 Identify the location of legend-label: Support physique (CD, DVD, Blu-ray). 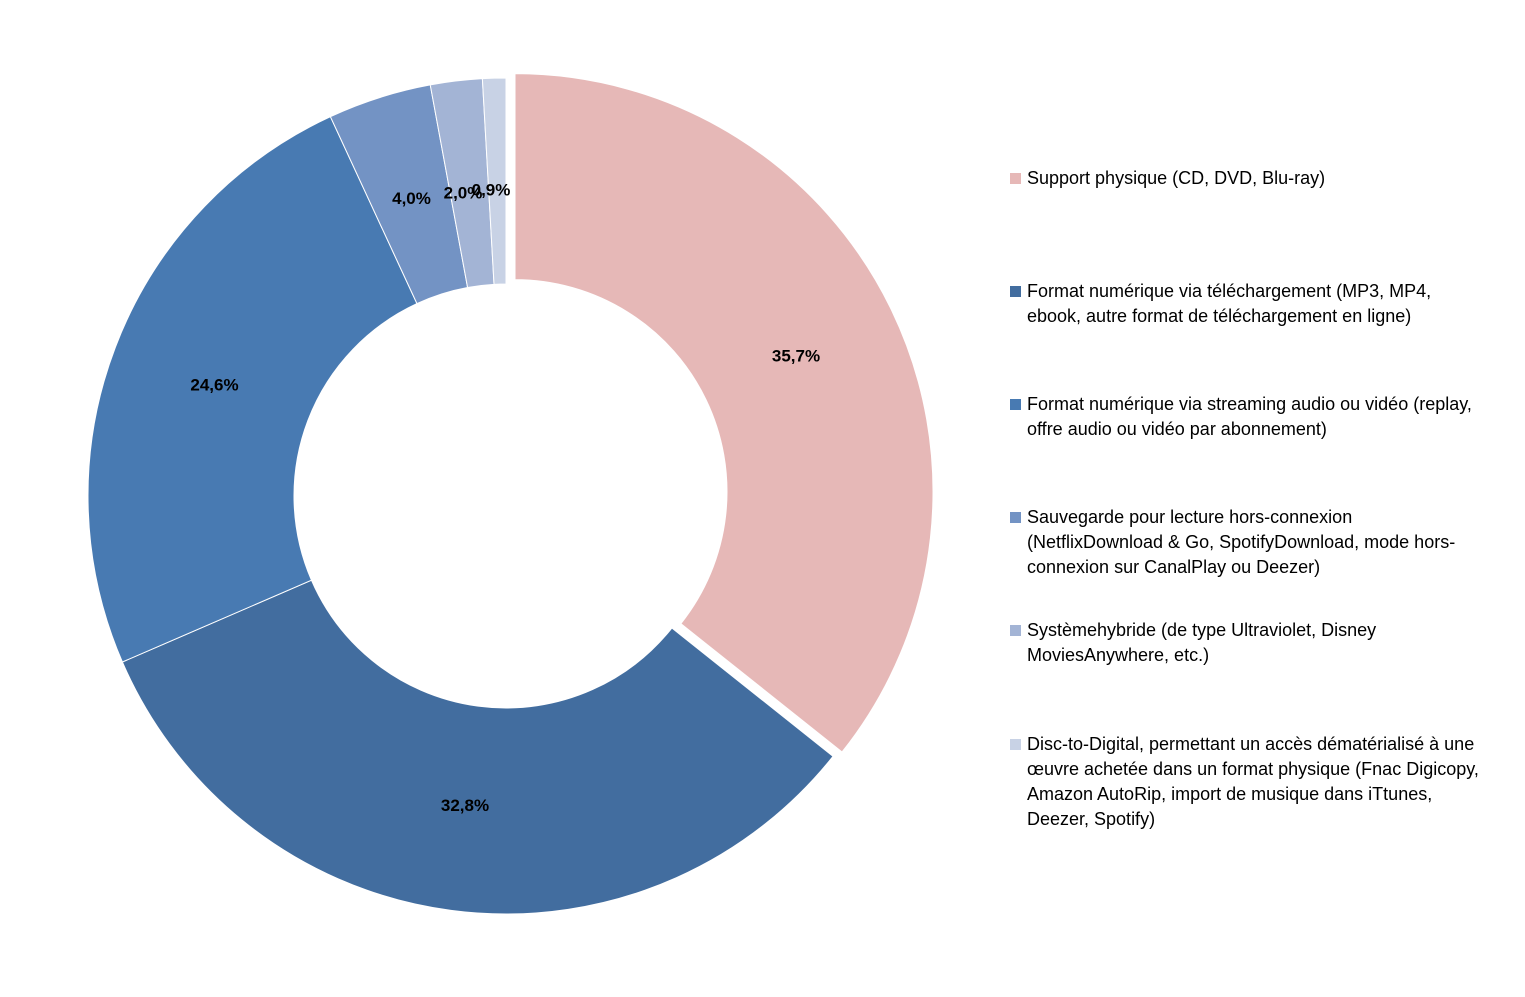
(1268, 178).